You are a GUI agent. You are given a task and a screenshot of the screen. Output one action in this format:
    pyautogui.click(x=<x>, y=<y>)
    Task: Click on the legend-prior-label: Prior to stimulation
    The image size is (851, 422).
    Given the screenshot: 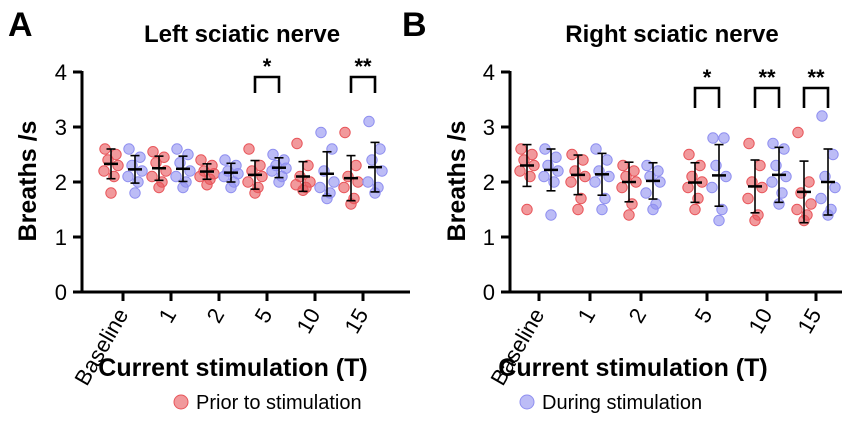 What is the action you would take?
    pyautogui.click(x=279, y=403)
    